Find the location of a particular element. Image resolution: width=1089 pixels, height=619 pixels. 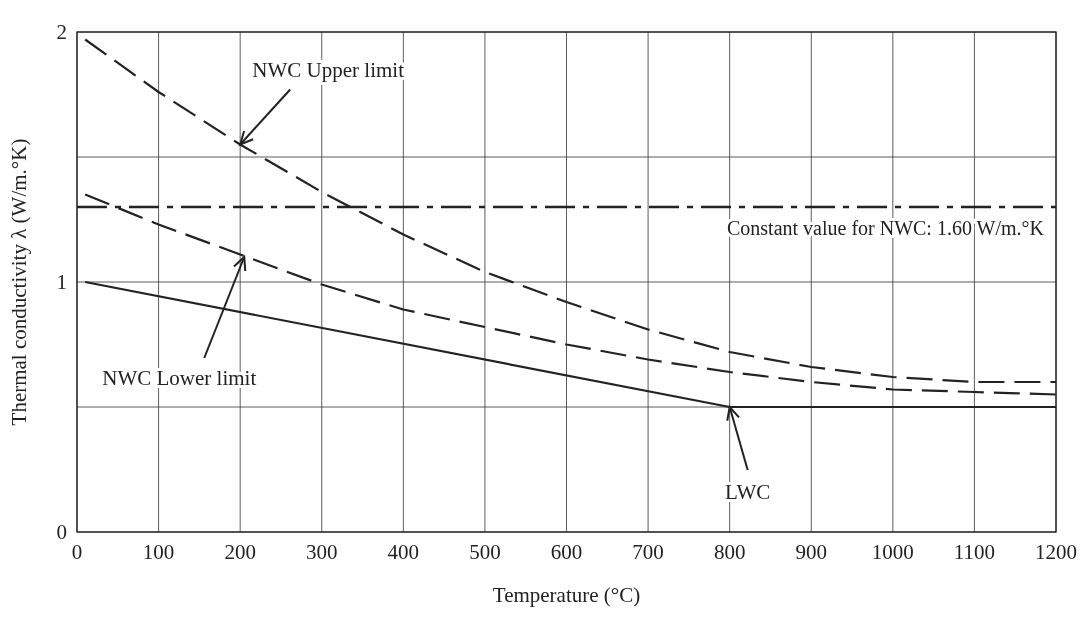

x-axis-title: Temperature (°C) is located at coordinates (566, 595).